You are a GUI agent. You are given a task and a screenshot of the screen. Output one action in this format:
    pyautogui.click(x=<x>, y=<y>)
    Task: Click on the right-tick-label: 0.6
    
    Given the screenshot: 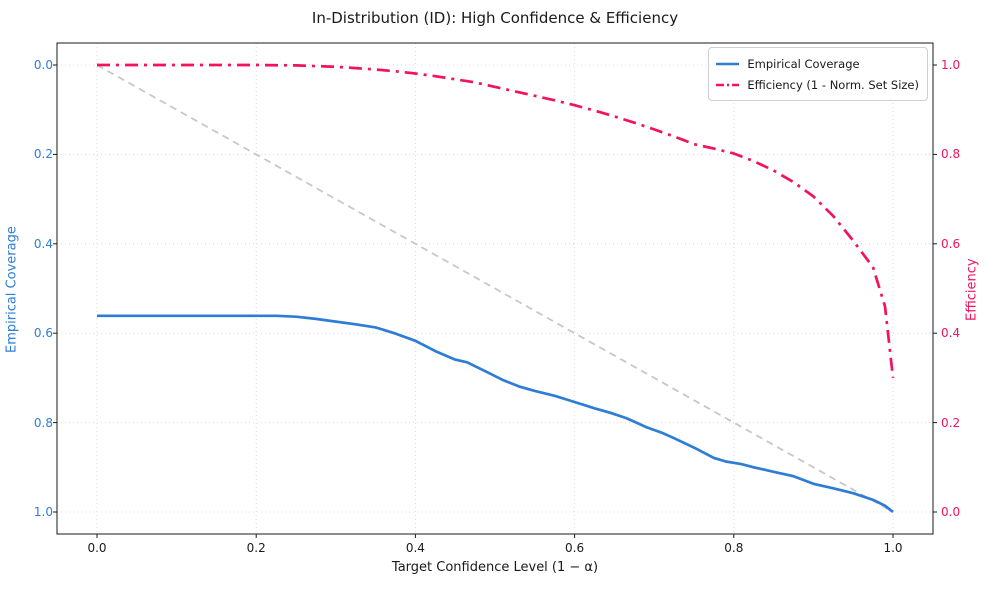 What is the action you would take?
    pyautogui.click(x=951, y=243)
    